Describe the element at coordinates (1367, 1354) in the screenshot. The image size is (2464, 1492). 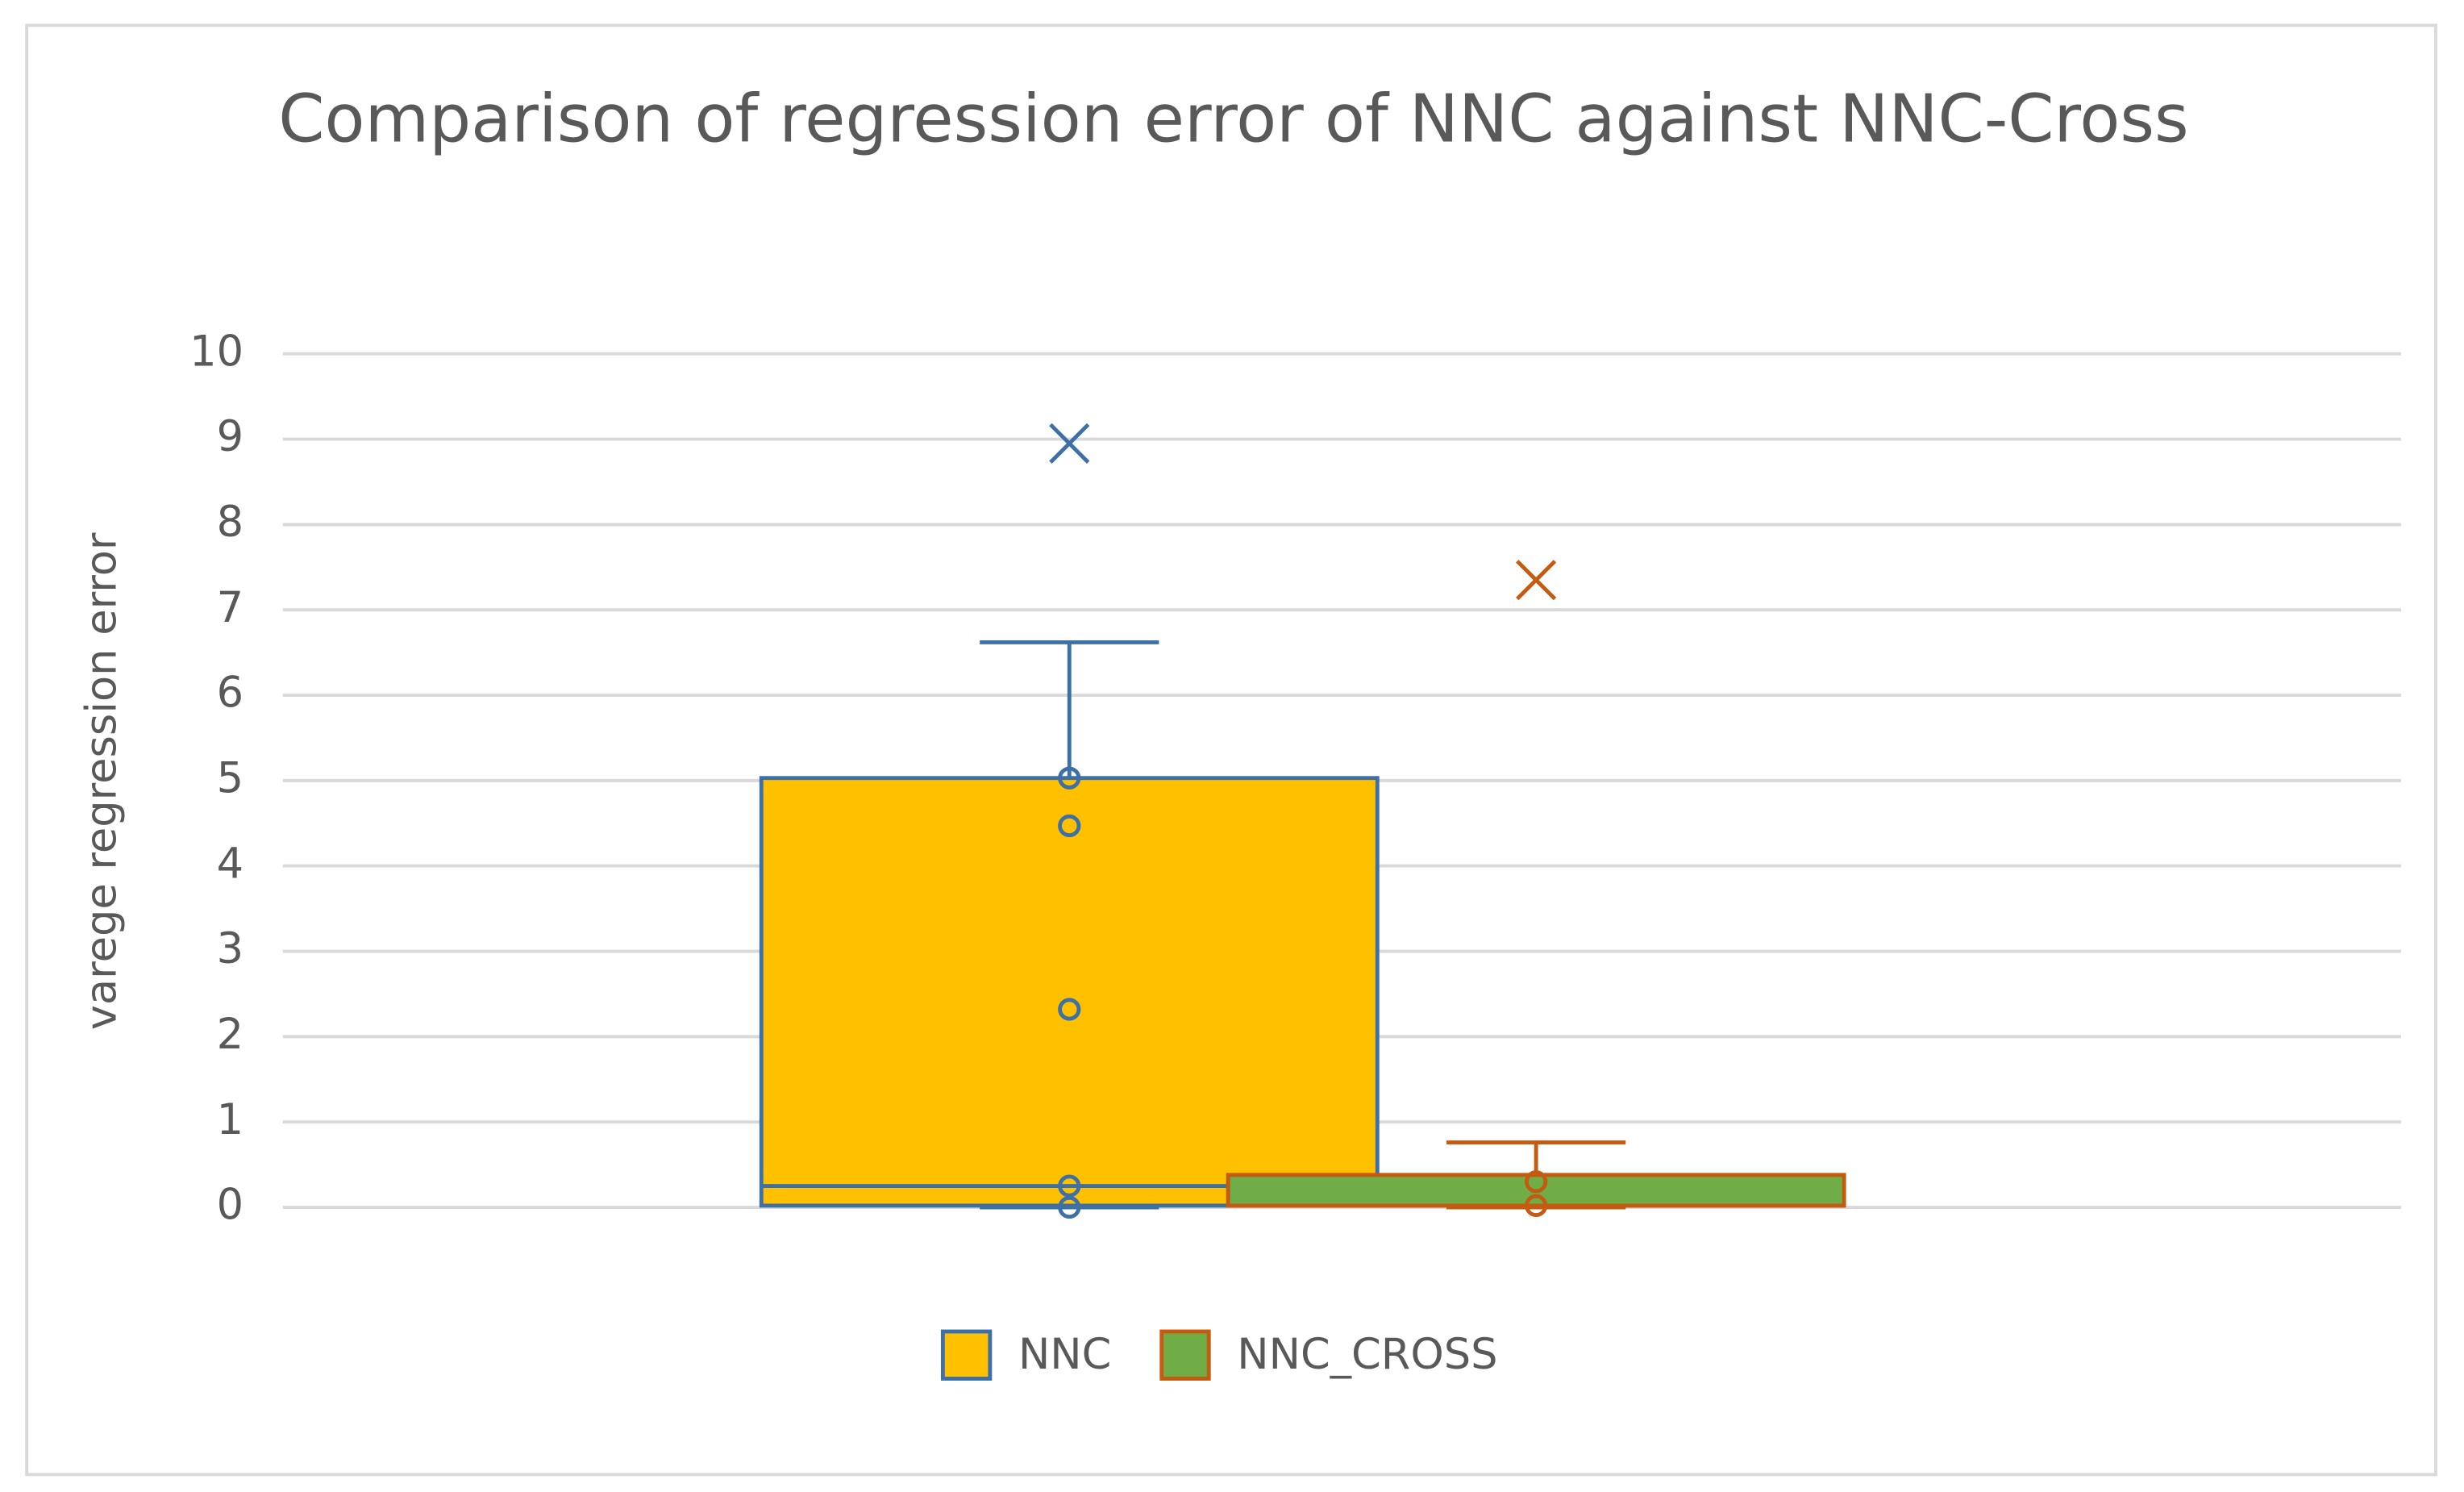
I see `legend-label: NNC_CROSS` at that location.